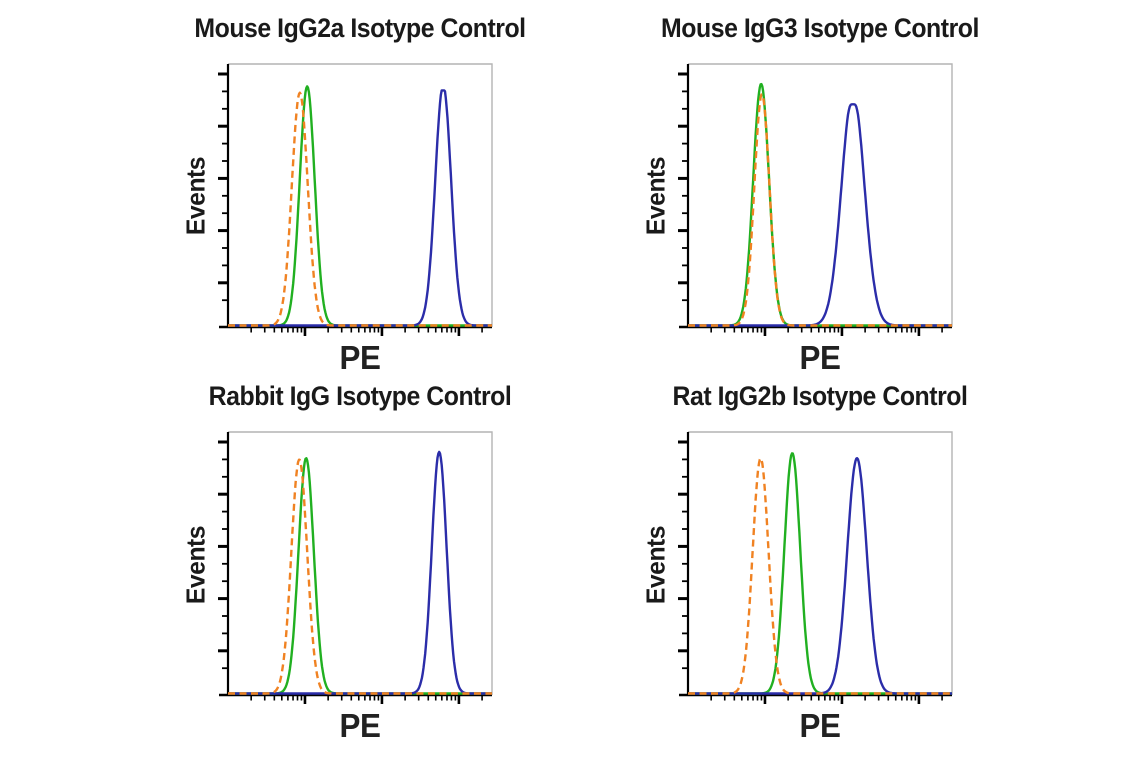 The width and height of the screenshot is (1141, 768). I want to click on panel-title-mouse-igg2a: Mouse IgG2a Isotype Control, so click(360, 28).